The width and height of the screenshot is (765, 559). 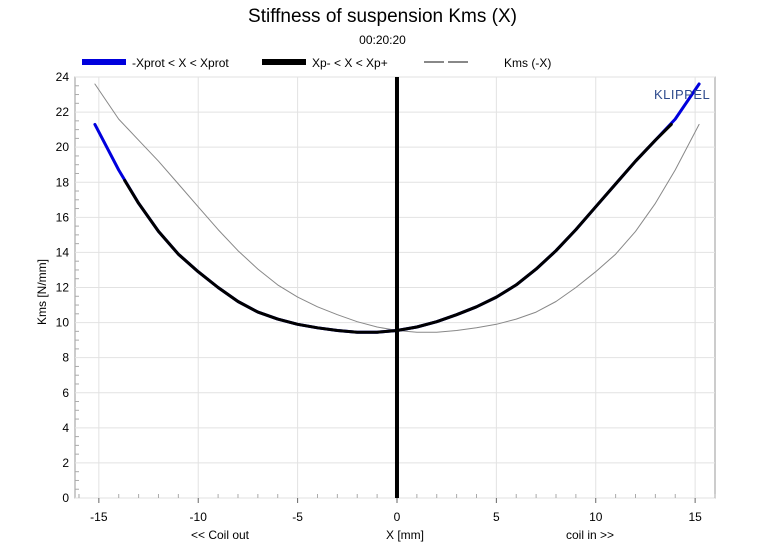 What do you see at coordinates (63, 323) in the screenshot?
I see `y-tick-label: 10` at bounding box center [63, 323].